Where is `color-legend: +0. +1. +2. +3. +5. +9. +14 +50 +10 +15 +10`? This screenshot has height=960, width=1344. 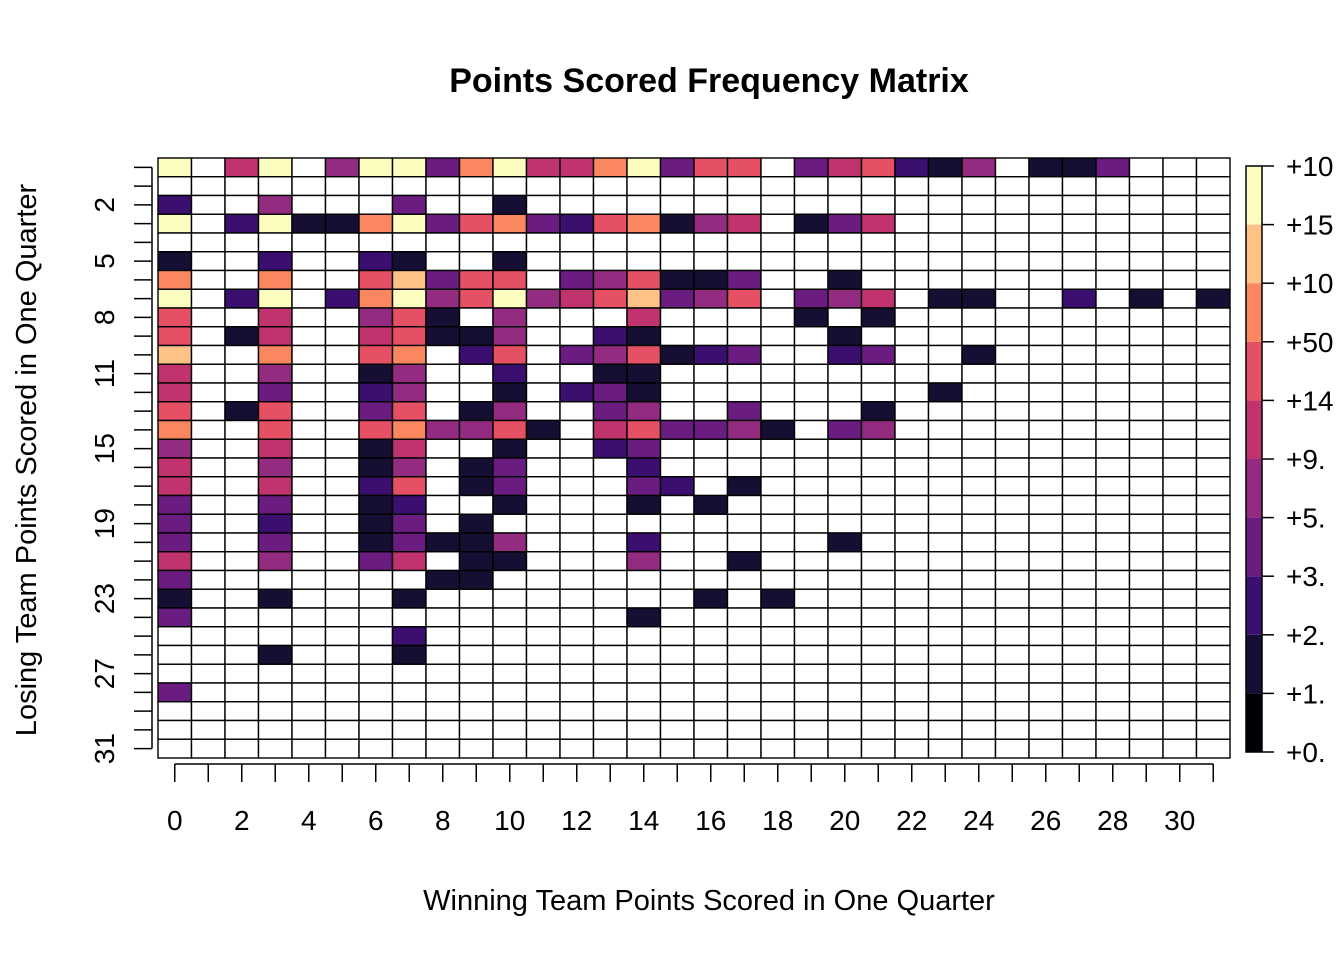
color-legend: +0. +1. +2. +3. +5. +9. +14 +50 +10 +15 +10 is located at coordinates (1289, 459).